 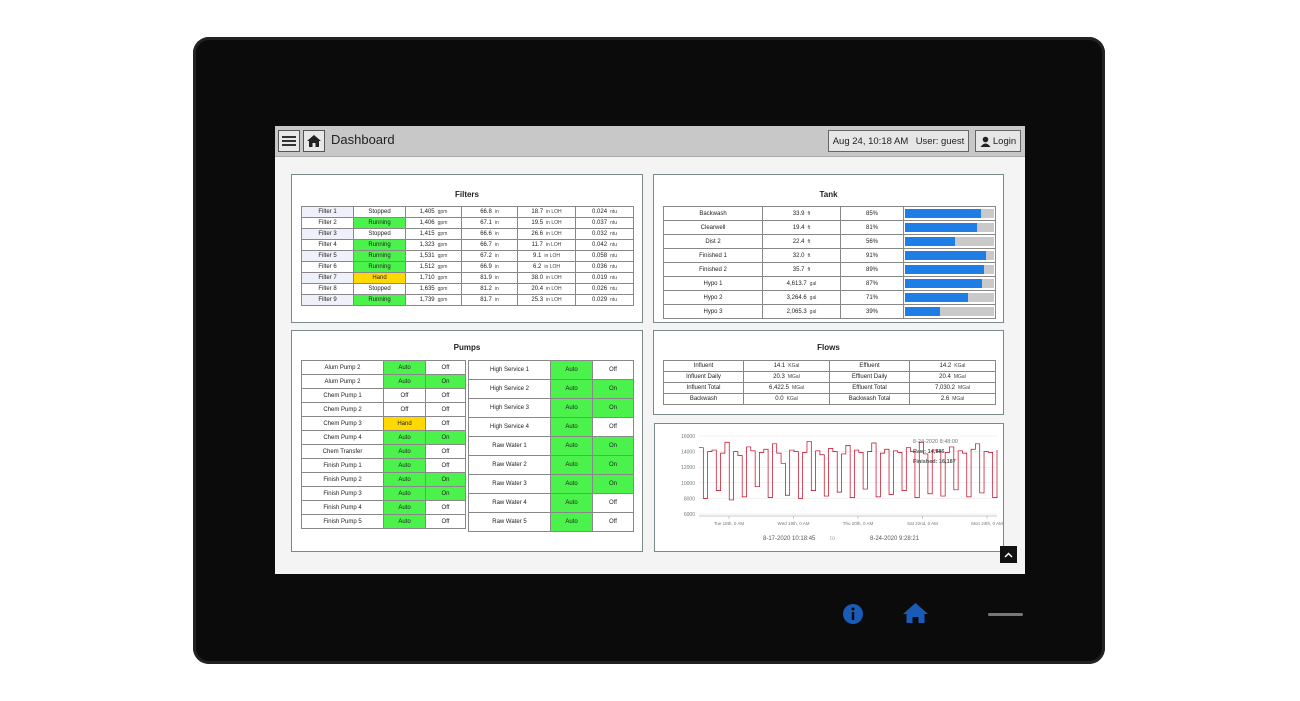 I want to click on tank-percent: 85%, so click(x=872, y=213).